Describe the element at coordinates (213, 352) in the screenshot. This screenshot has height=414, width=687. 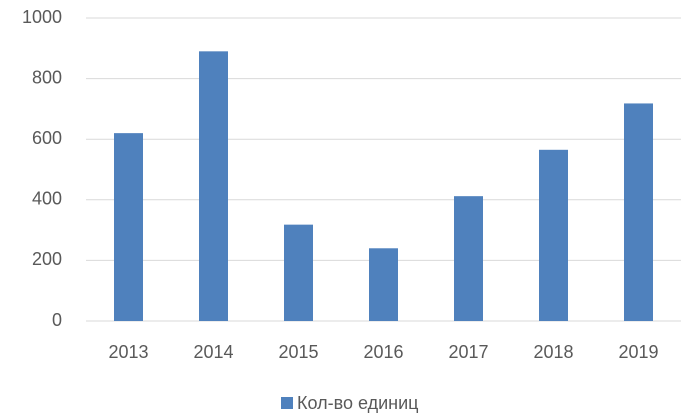
I see `x-tick-label: 2014` at that location.